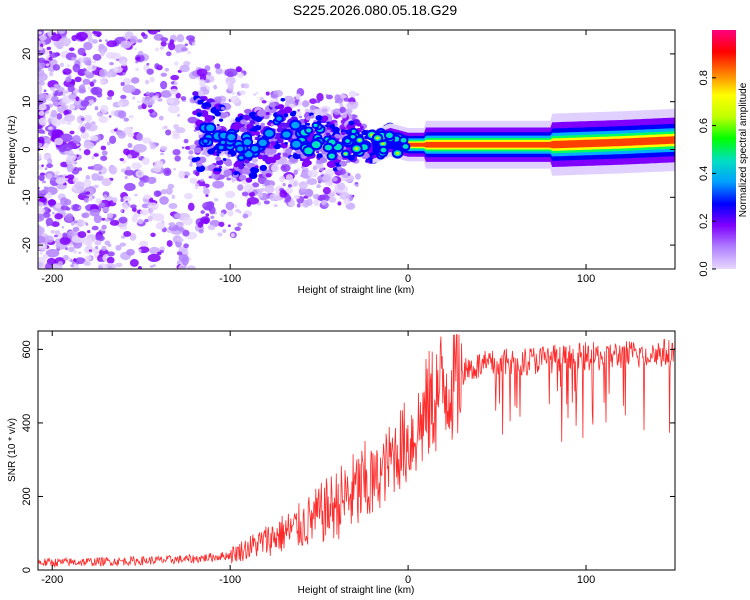 The width and height of the screenshot is (750, 600). What do you see at coordinates (230, 279) in the screenshot?
I see `spectrogram-xtick-label: -100` at bounding box center [230, 279].